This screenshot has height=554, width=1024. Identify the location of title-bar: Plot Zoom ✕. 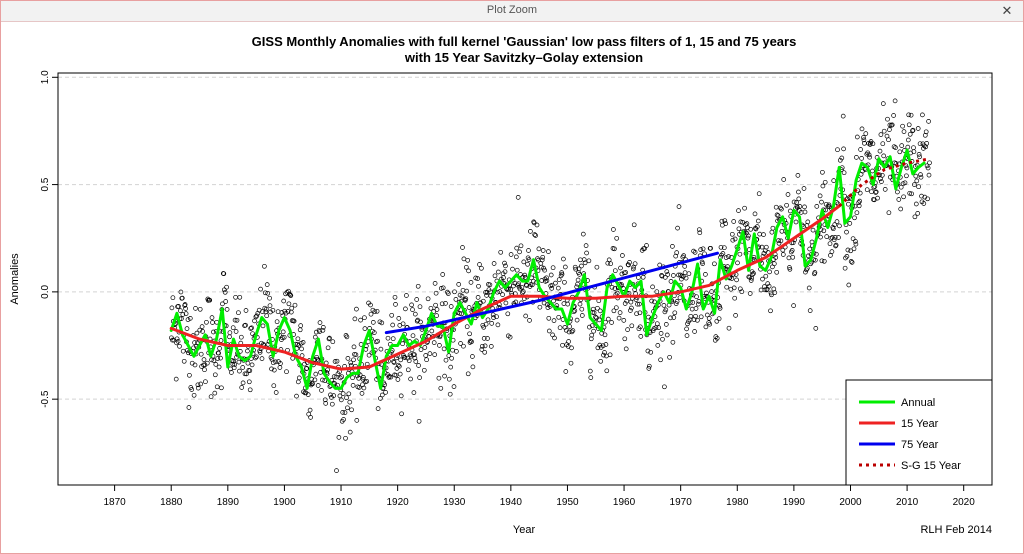
(512, 11).